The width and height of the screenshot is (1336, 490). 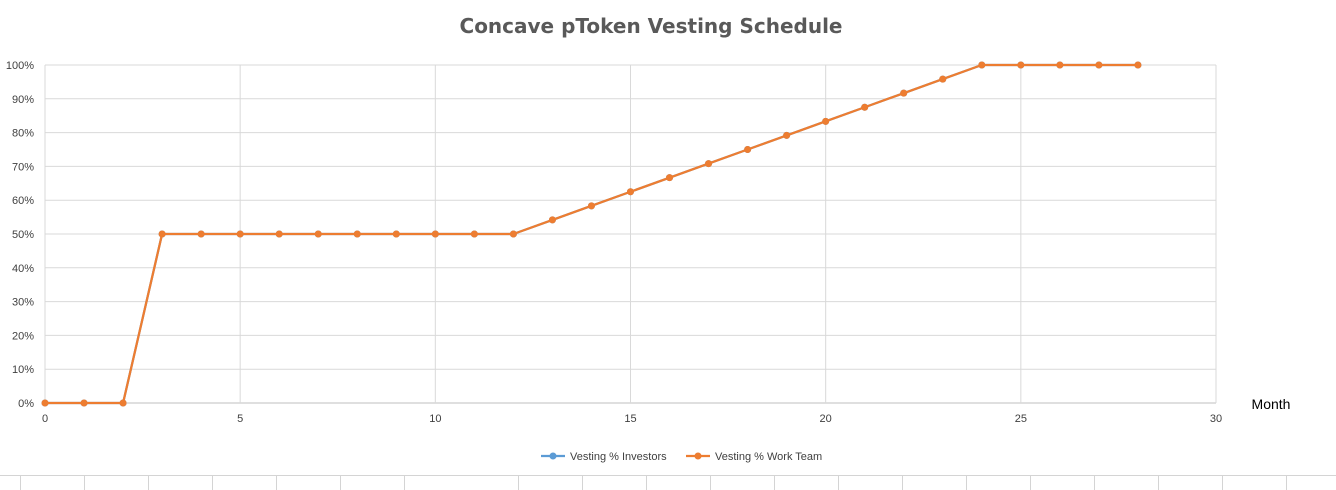 What do you see at coordinates (23, 370) in the screenshot?
I see `y-tick-label: 10%` at bounding box center [23, 370].